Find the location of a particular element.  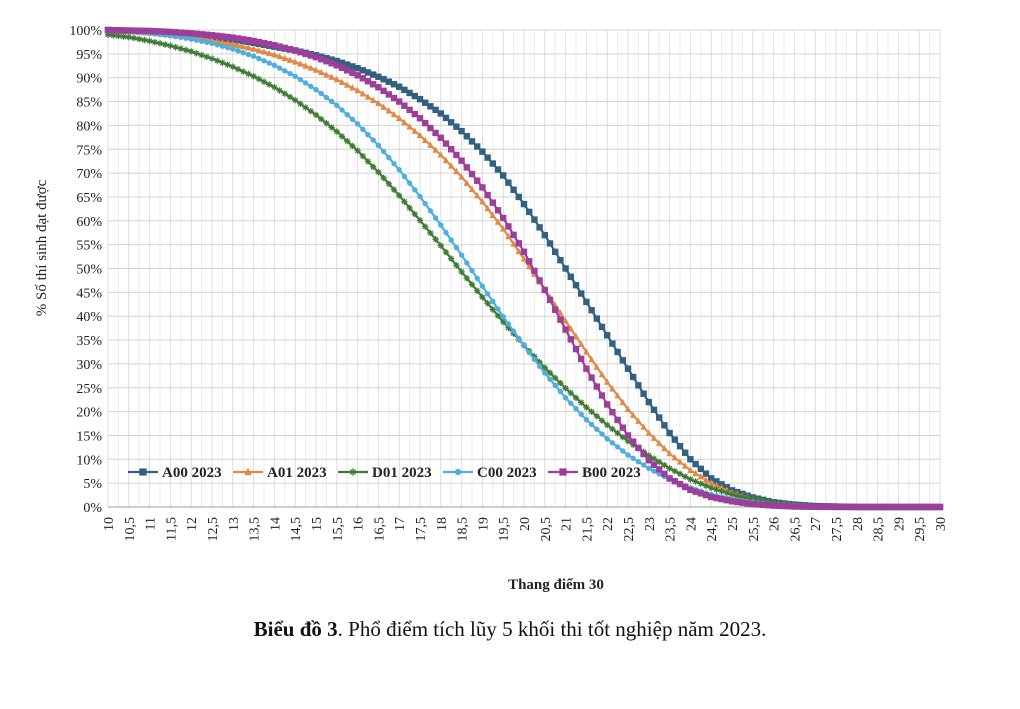

legend-label: C00 2023 is located at coordinates (507, 473).